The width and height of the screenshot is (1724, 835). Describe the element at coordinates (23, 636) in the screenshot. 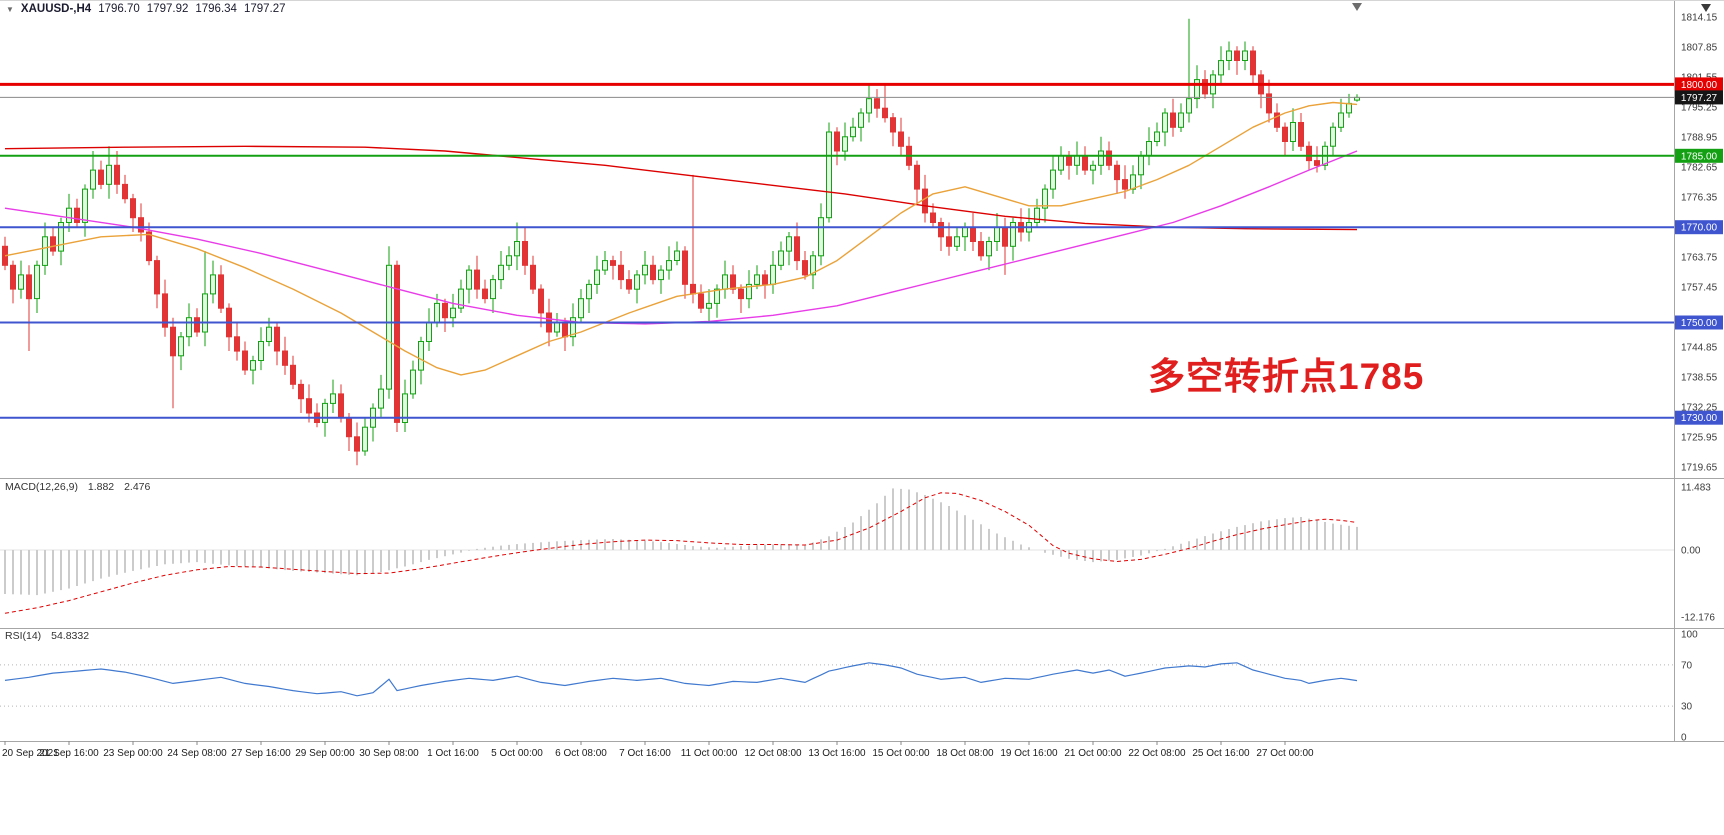

I see `rsi-name: RSI(14)` at that location.